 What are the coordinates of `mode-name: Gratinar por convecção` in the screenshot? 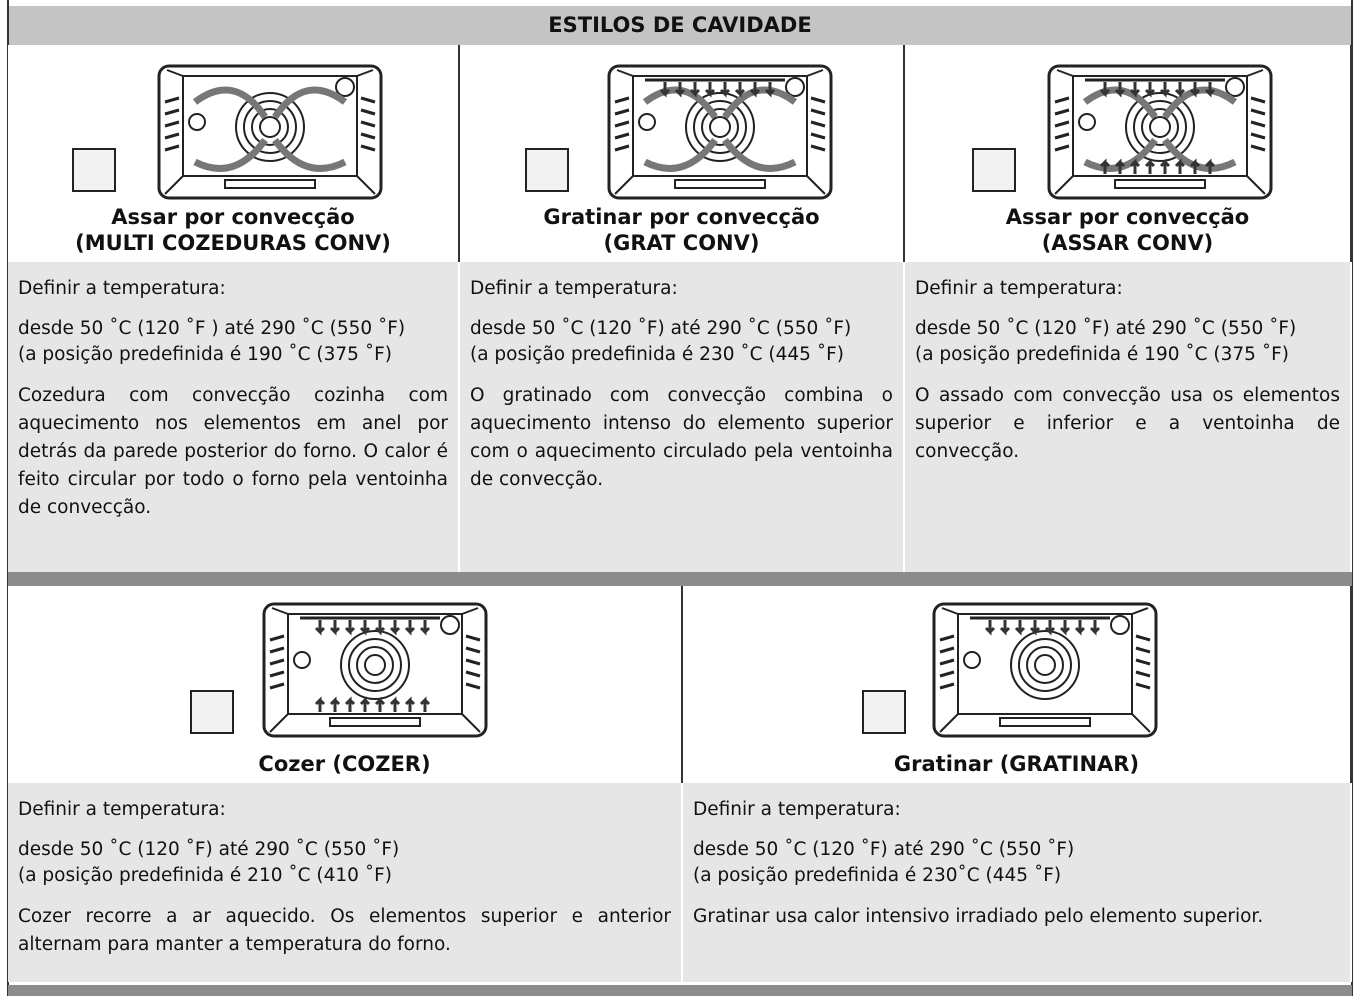 It's located at (681, 217).